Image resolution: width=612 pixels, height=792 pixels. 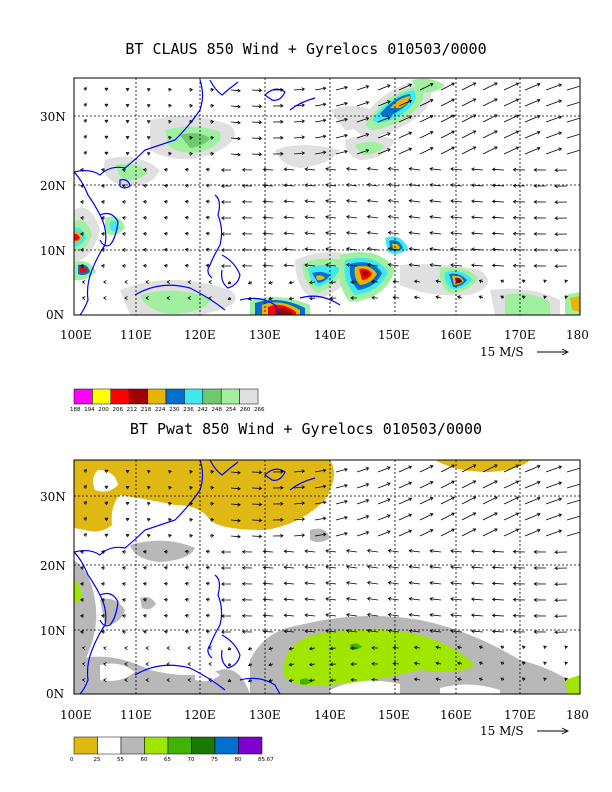 What do you see at coordinates (265, 335) in the screenshot?
I see `top-xlabel-130e: 130E` at bounding box center [265, 335].